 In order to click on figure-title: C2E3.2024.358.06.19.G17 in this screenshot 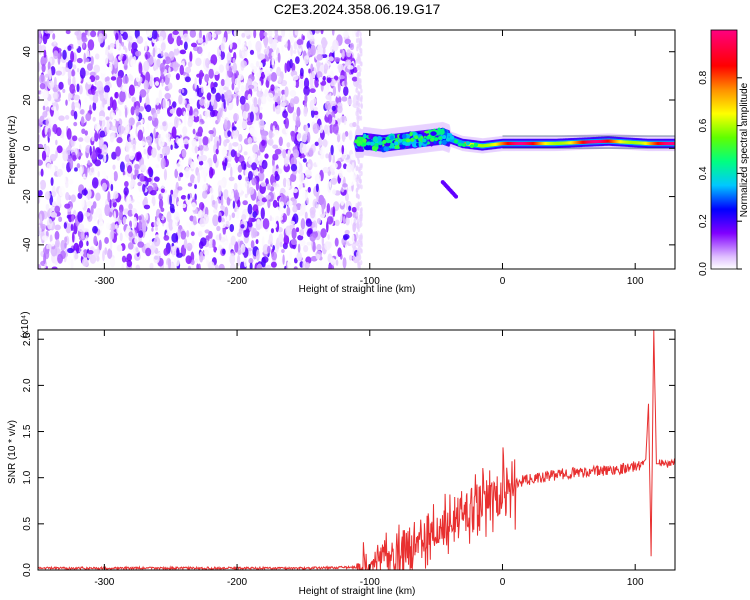, I will do `click(357, 9)`.